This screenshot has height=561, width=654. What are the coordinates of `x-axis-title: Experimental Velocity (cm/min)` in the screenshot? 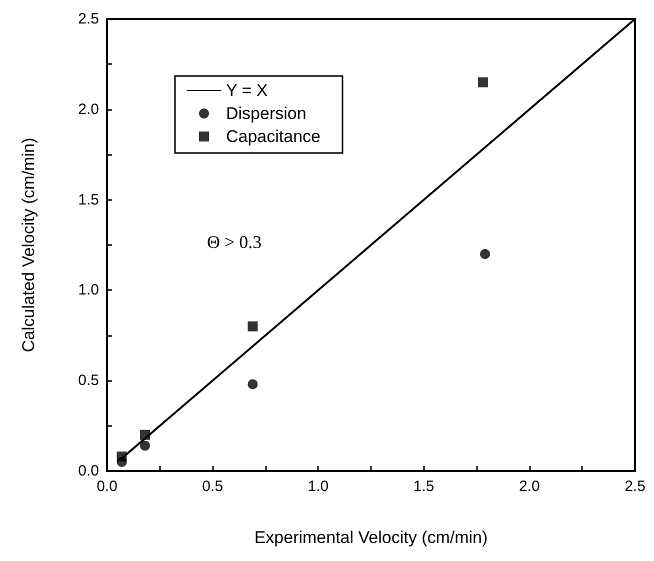 It's located at (371, 537).